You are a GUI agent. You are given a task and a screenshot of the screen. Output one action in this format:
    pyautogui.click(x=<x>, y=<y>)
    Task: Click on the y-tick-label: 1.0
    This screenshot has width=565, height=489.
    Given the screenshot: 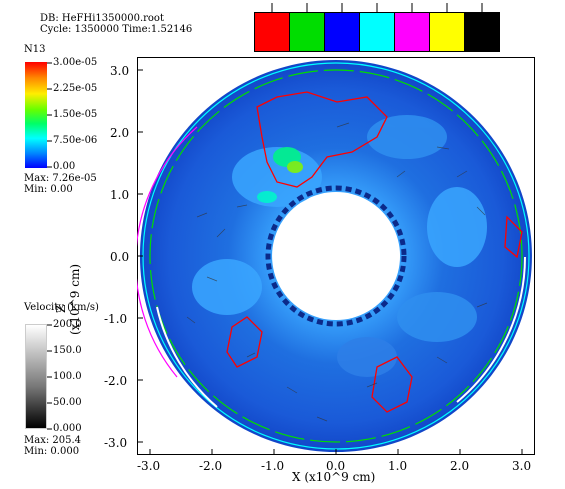 What is the action you would take?
    pyautogui.click(x=120, y=195)
    